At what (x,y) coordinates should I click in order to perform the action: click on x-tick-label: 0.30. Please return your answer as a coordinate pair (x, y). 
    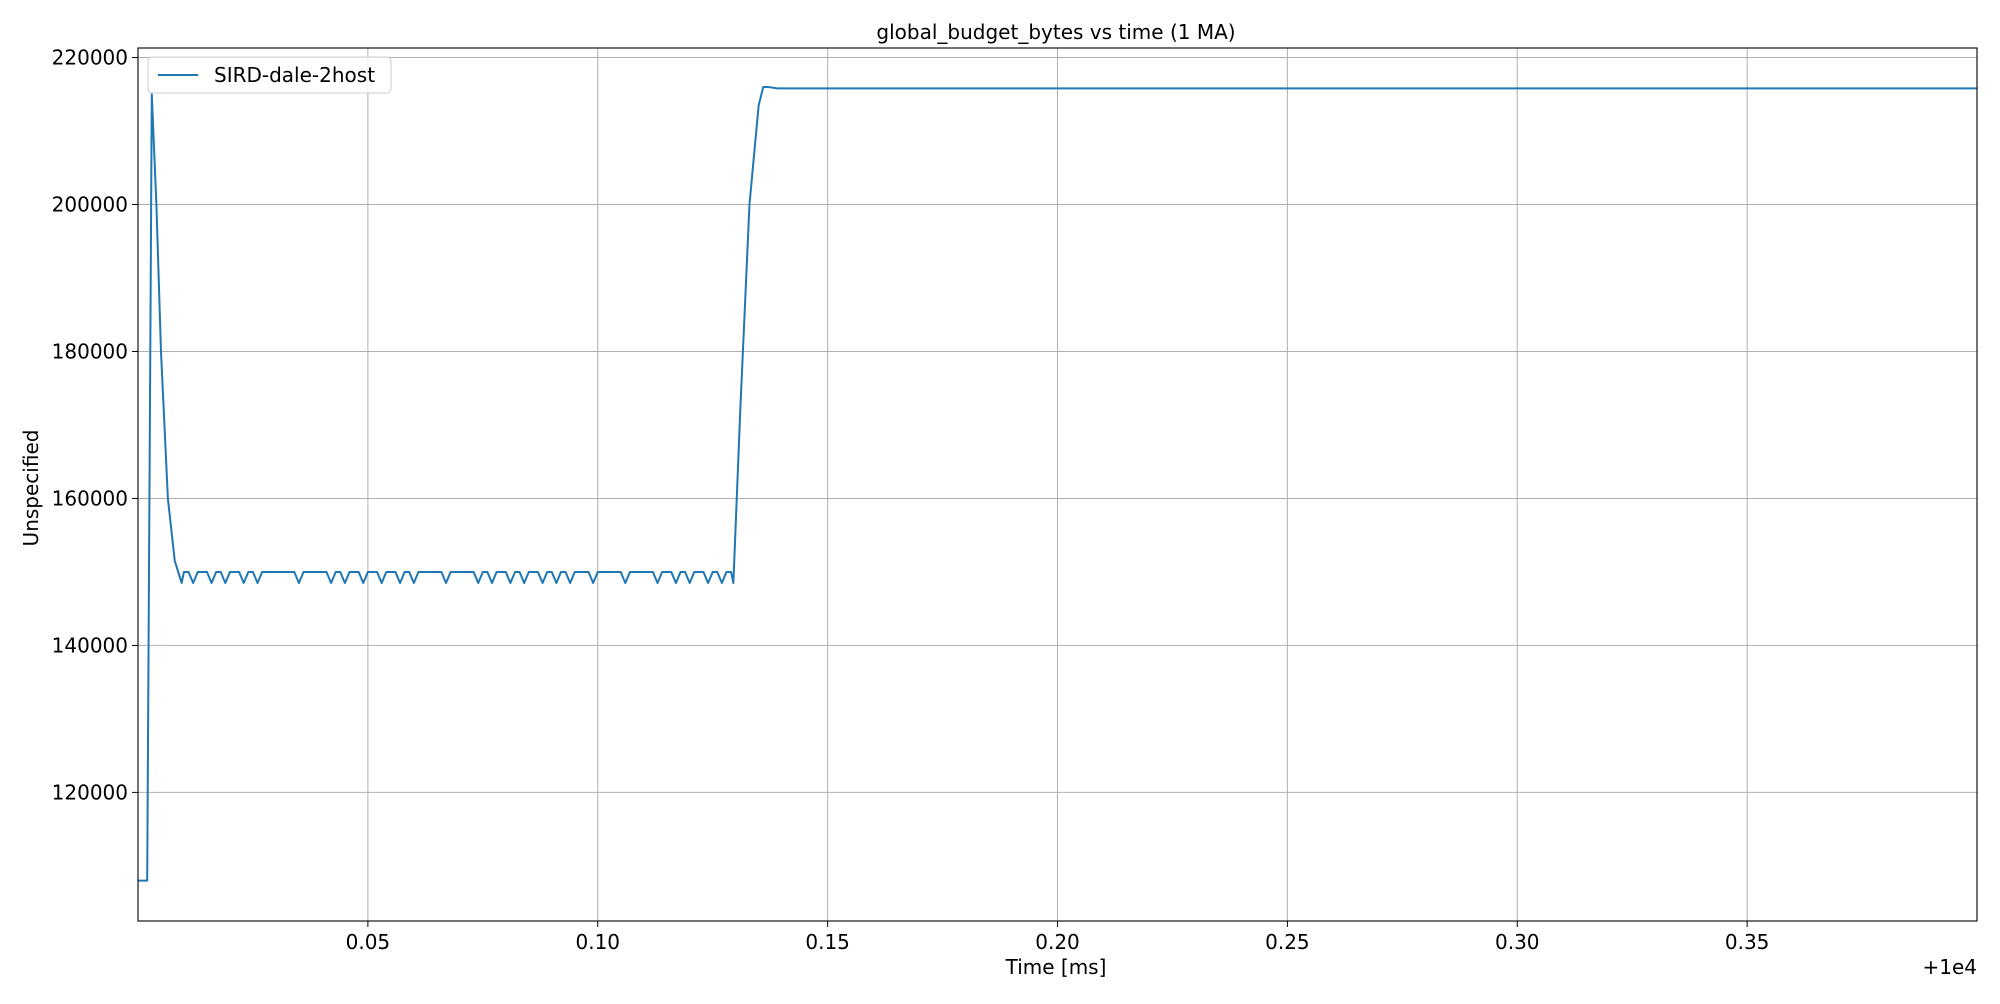
    Looking at the image, I should click on (1517, 942).